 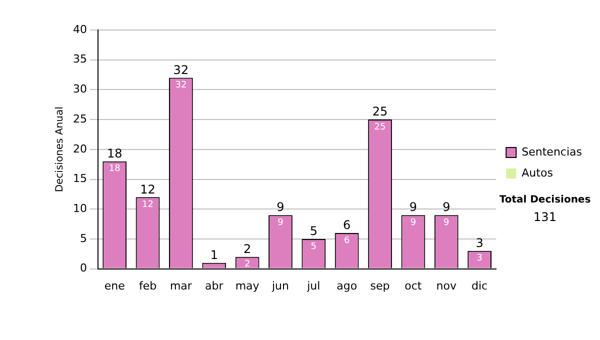 I want to click on x-tick-label: abr, so click(x=214, y=285).